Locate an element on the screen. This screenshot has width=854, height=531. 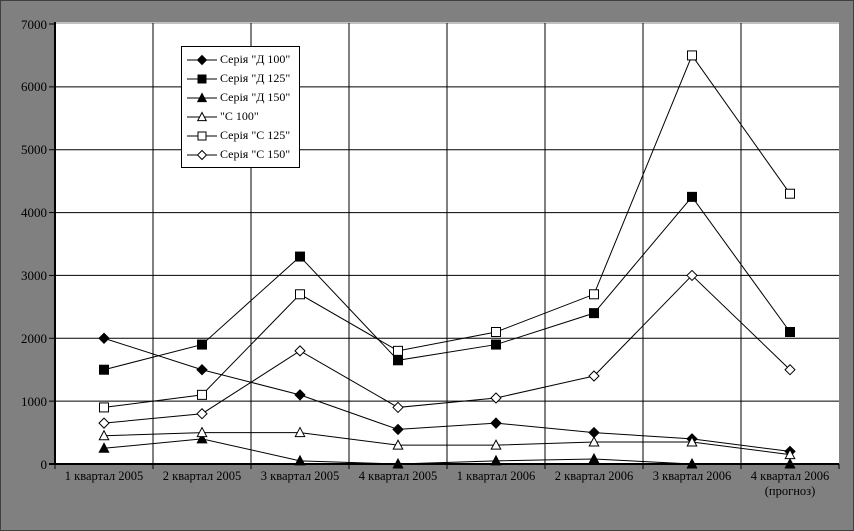
legend-item: Серія "Д 125" is located at coordinates (242, 79).